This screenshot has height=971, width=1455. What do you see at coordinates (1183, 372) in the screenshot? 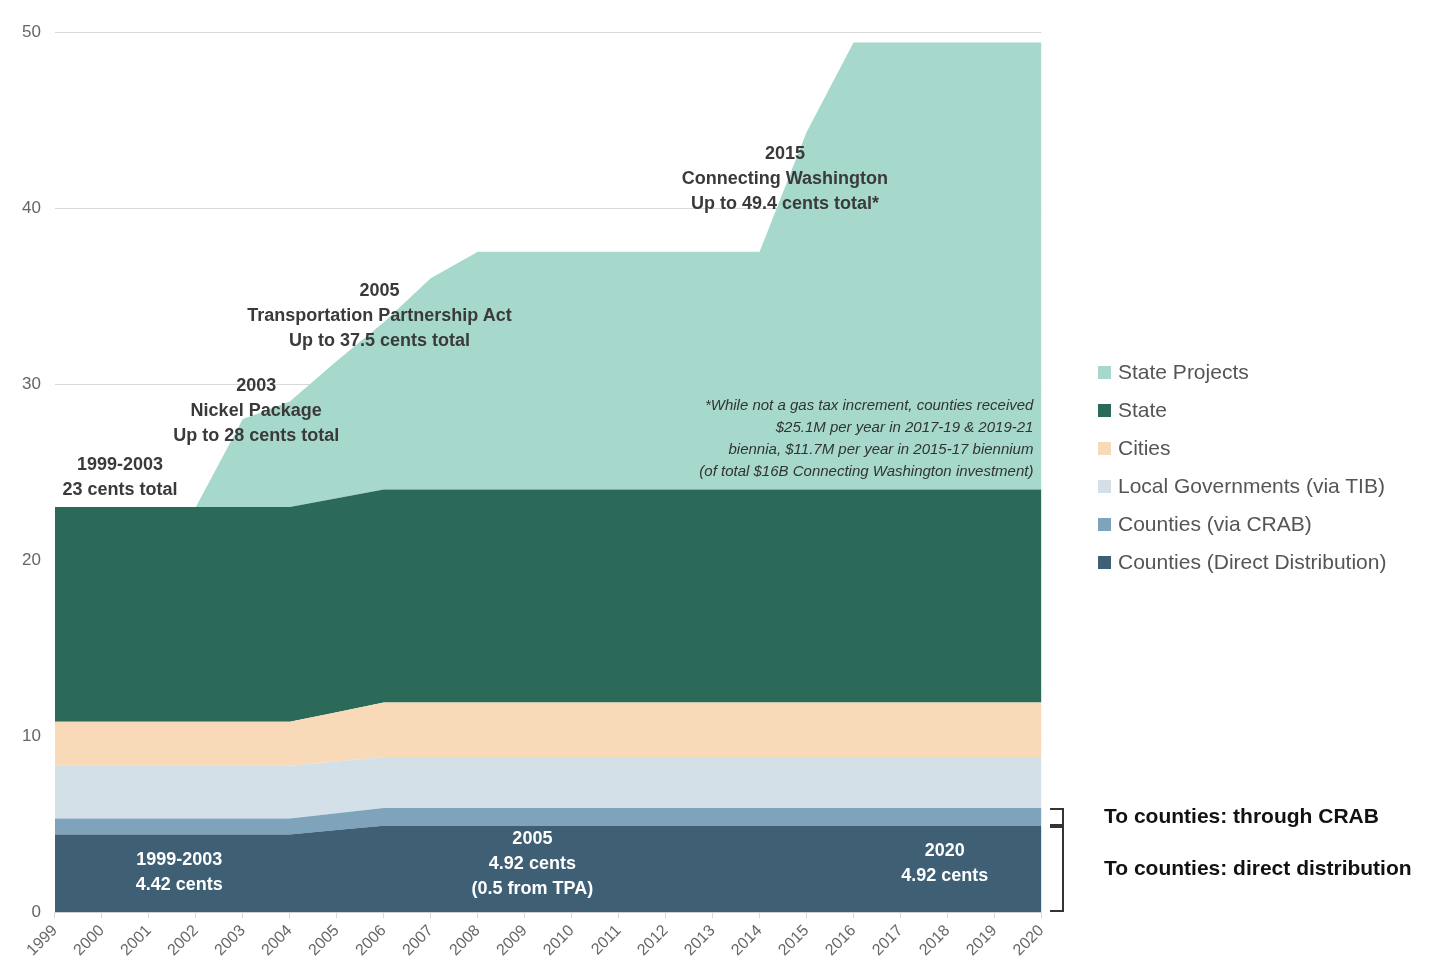
I see `legend-label: State Projects` at bounding box center [1183, 372].